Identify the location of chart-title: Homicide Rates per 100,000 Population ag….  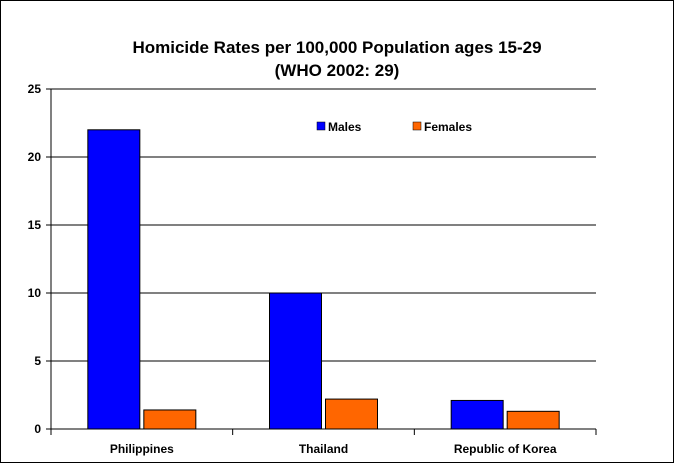
(336, 47).